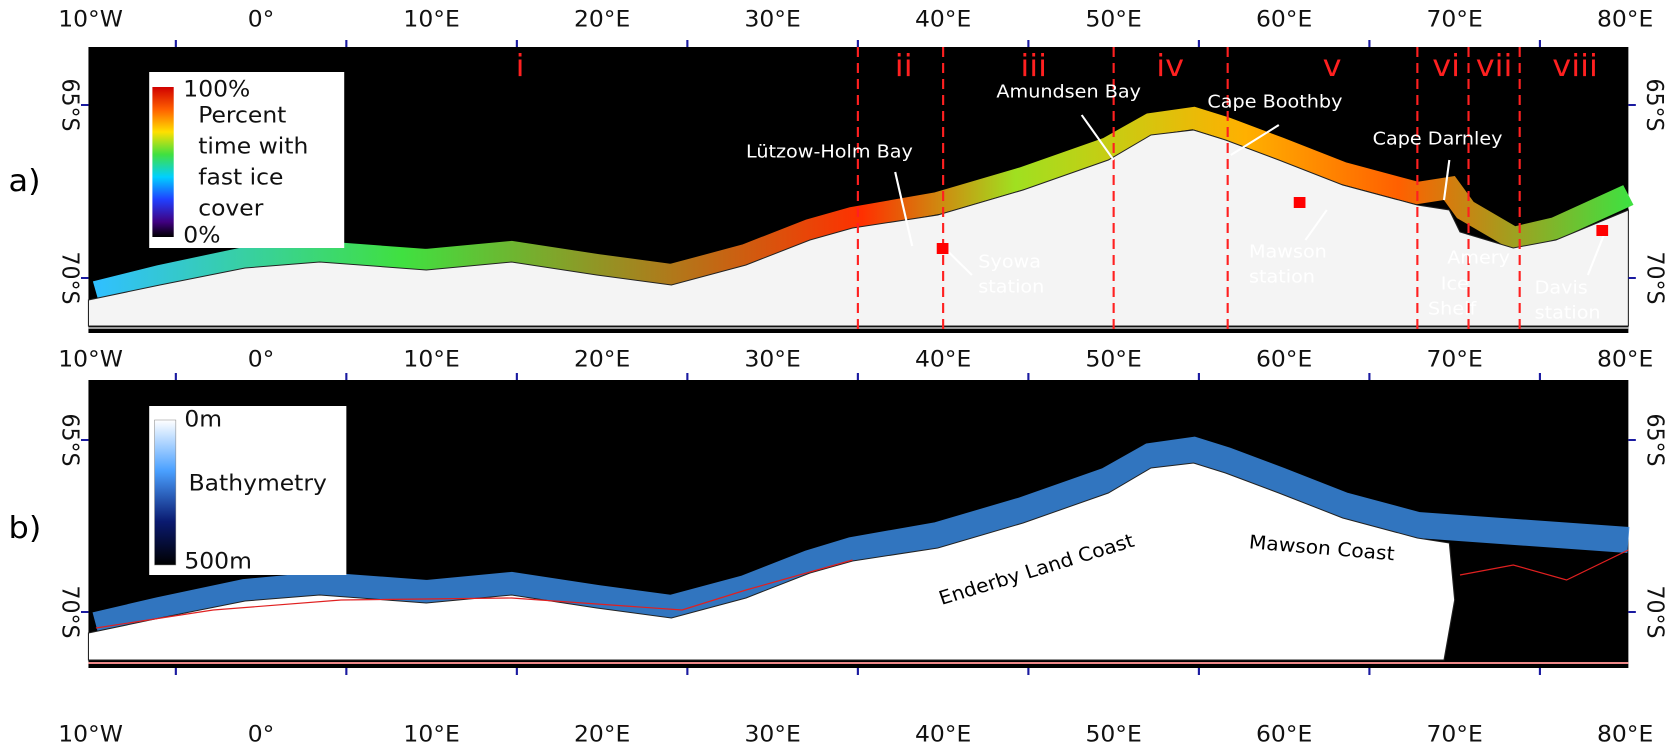 This screenshot has height=754, width=1671. I want to click on colorbar-min: 500m, so click(218, 561).